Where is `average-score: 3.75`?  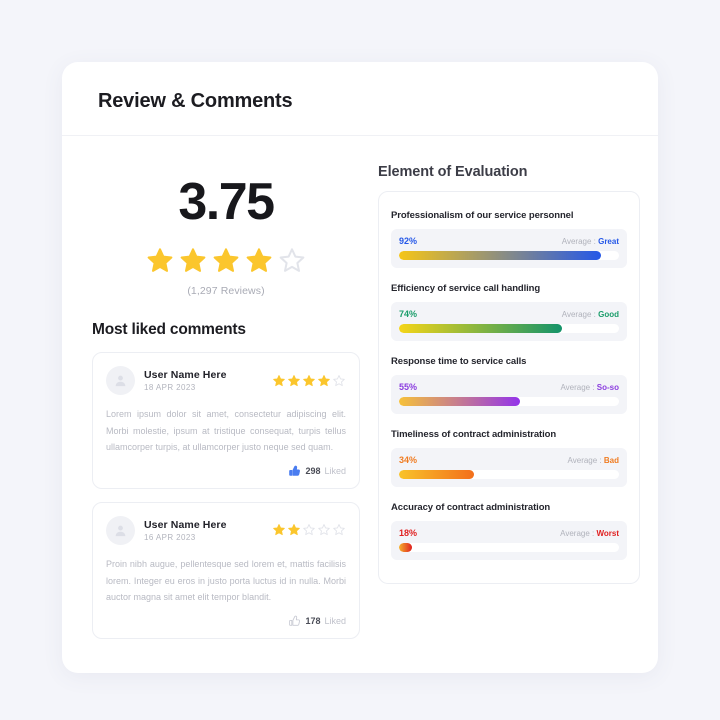
average-score: 3.75 is located at coordinates (226, 202).